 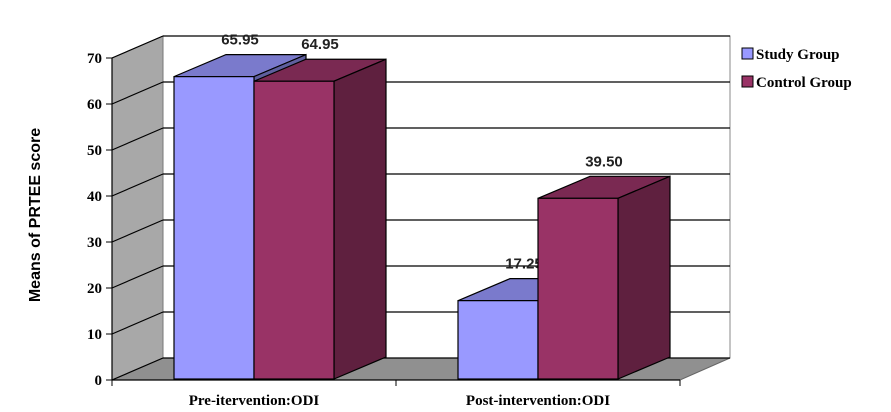 I want to click on data-label: 65.95, so click(x=240, y=40).